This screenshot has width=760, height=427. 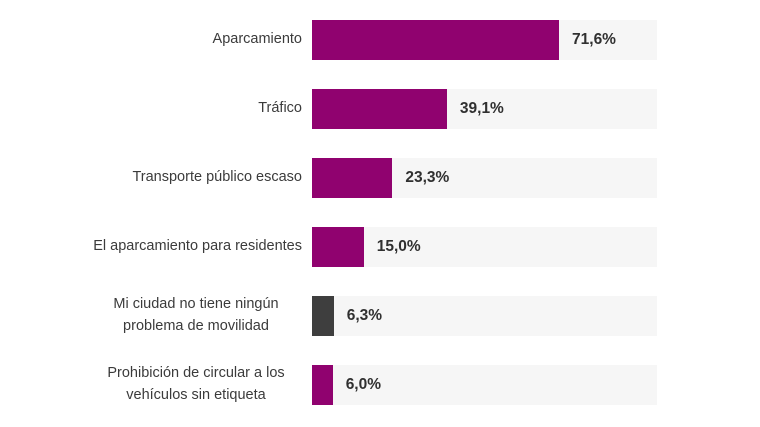 What do you see at coordinates (280, 107) in the screenshot?
I see `category-label: Tráfico` at bounding box center [280, 107].